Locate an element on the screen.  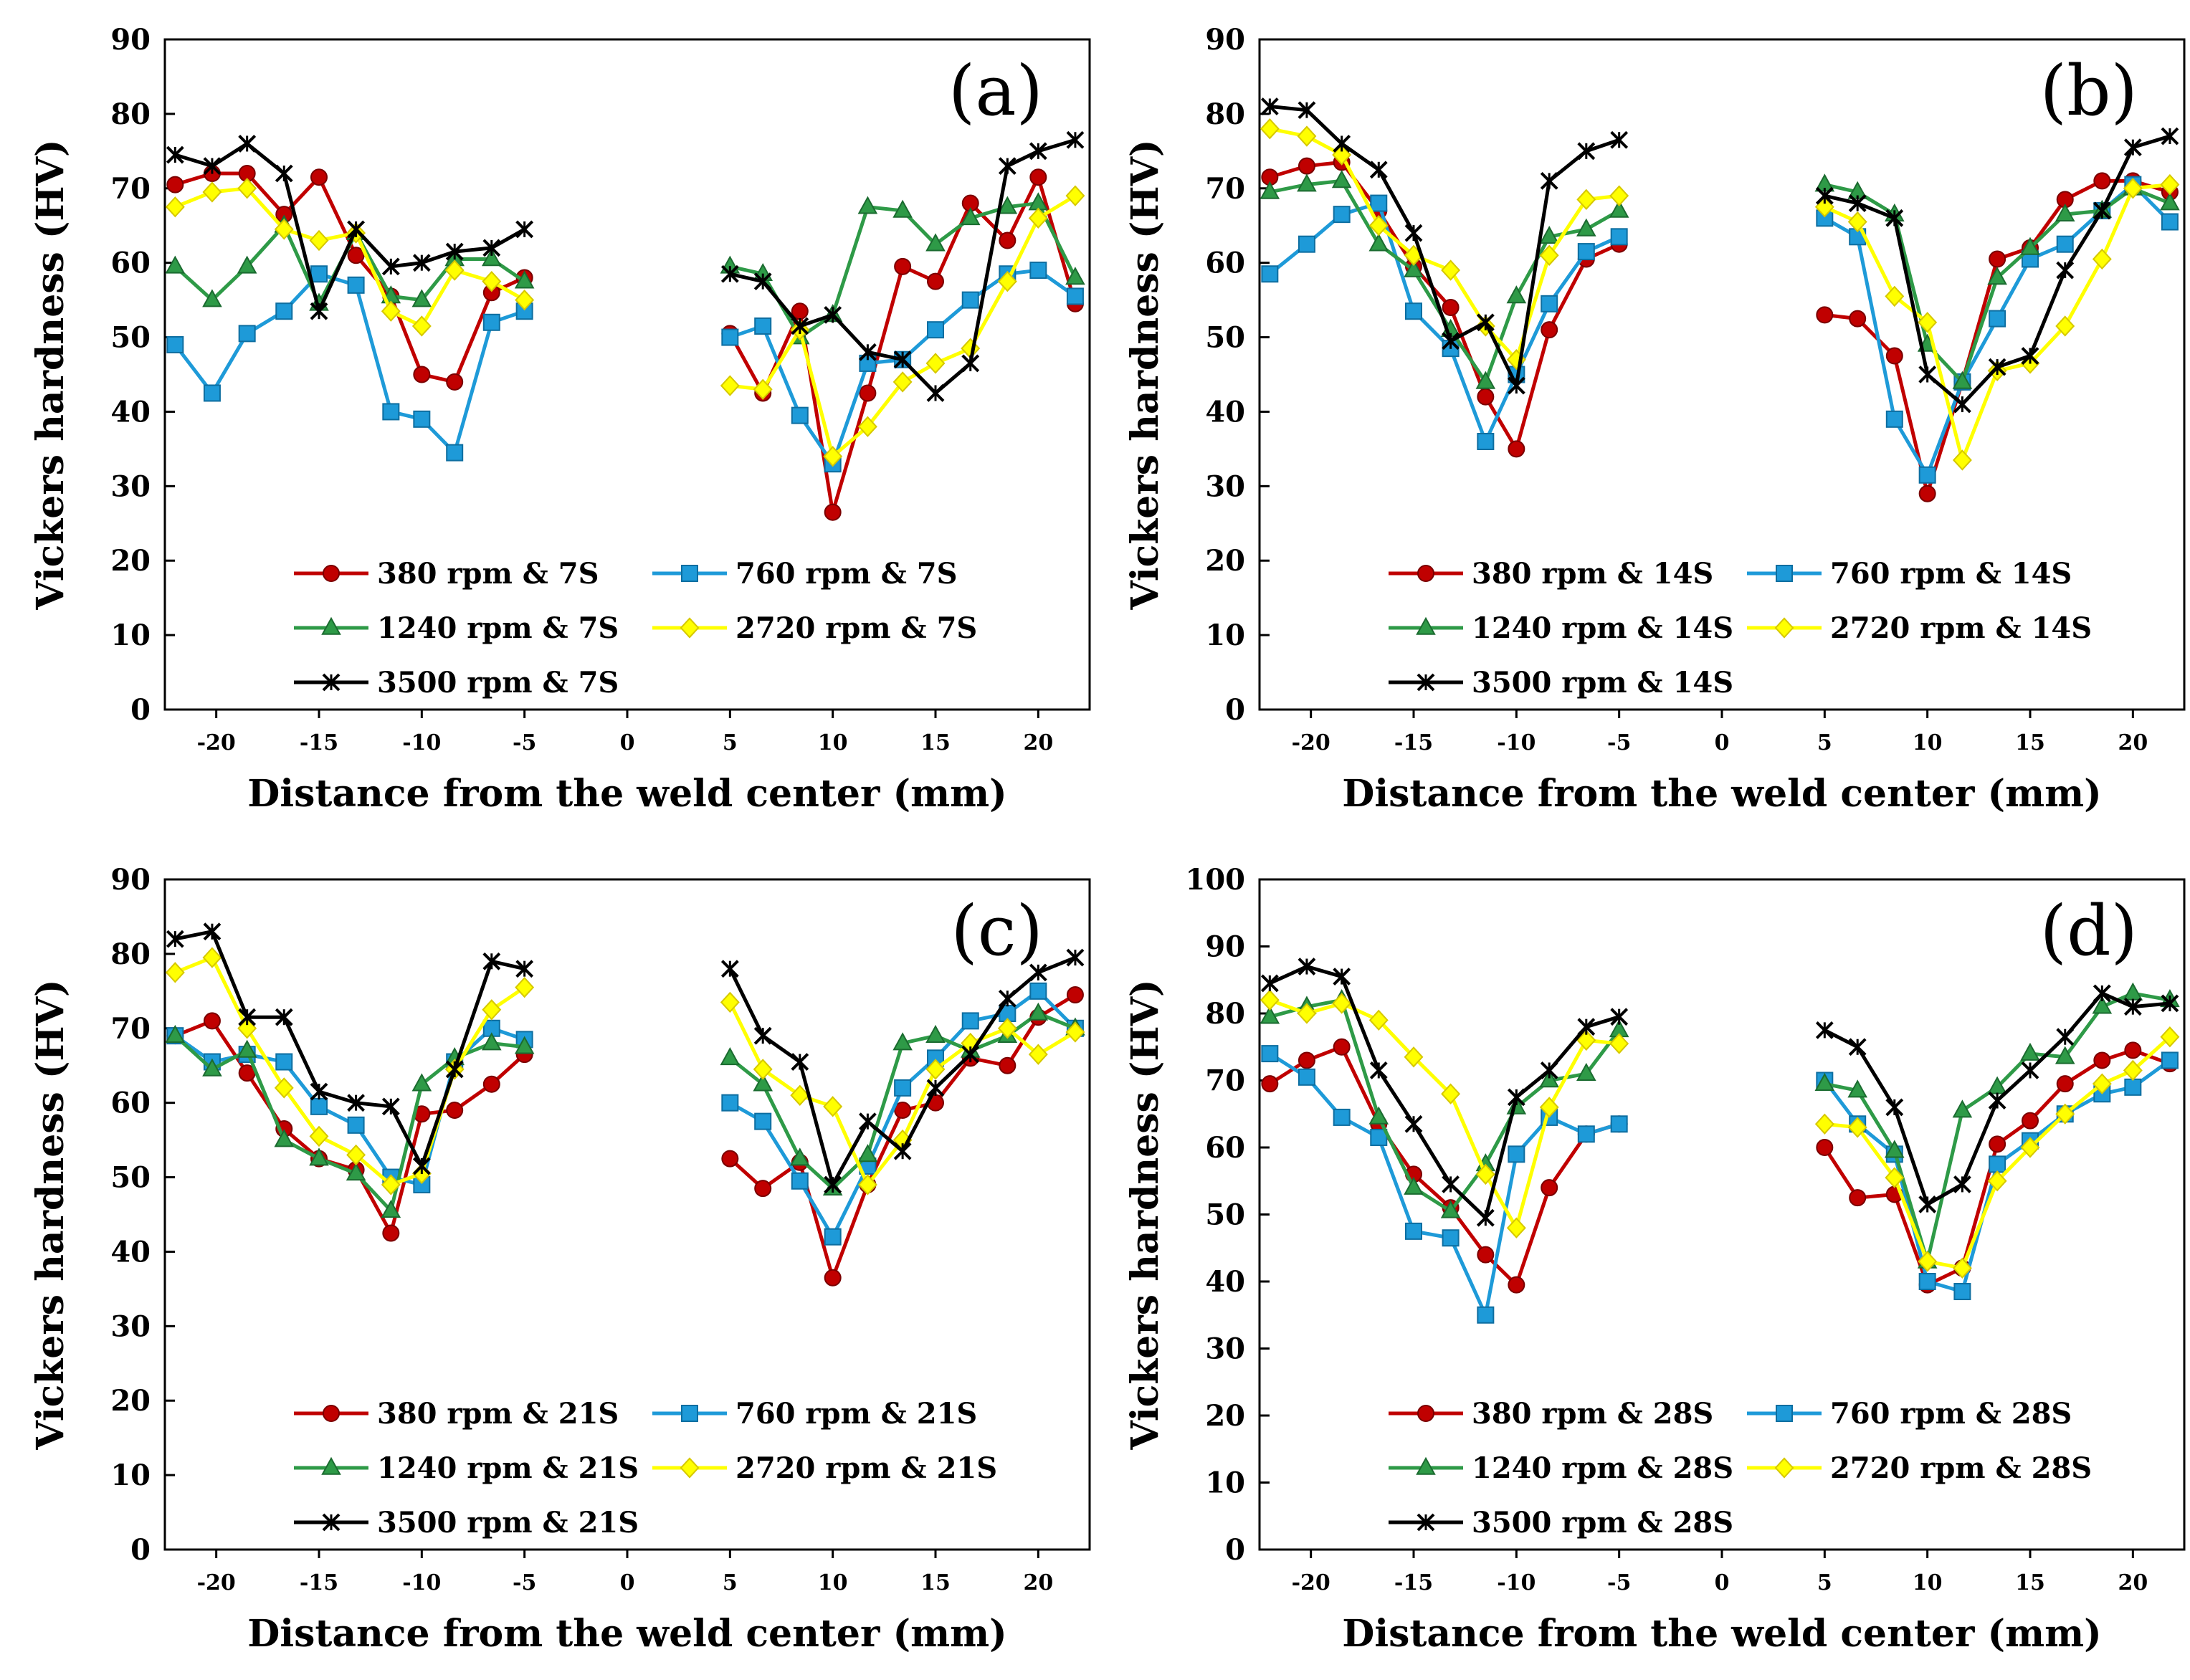
legend-item: 2720 rpm & 14S is located at coordinates (1919, 628).